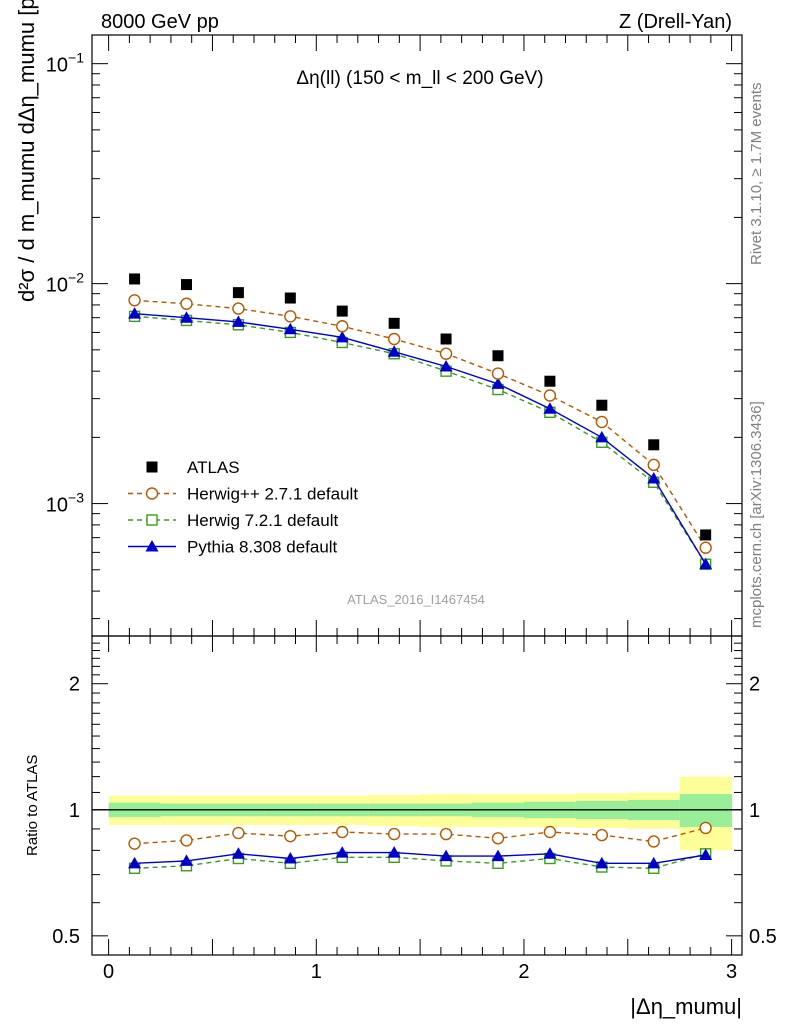 The image size is (786, 1024). I want to click on ratio-line-pythia-8-308-default, so click(420, 857).